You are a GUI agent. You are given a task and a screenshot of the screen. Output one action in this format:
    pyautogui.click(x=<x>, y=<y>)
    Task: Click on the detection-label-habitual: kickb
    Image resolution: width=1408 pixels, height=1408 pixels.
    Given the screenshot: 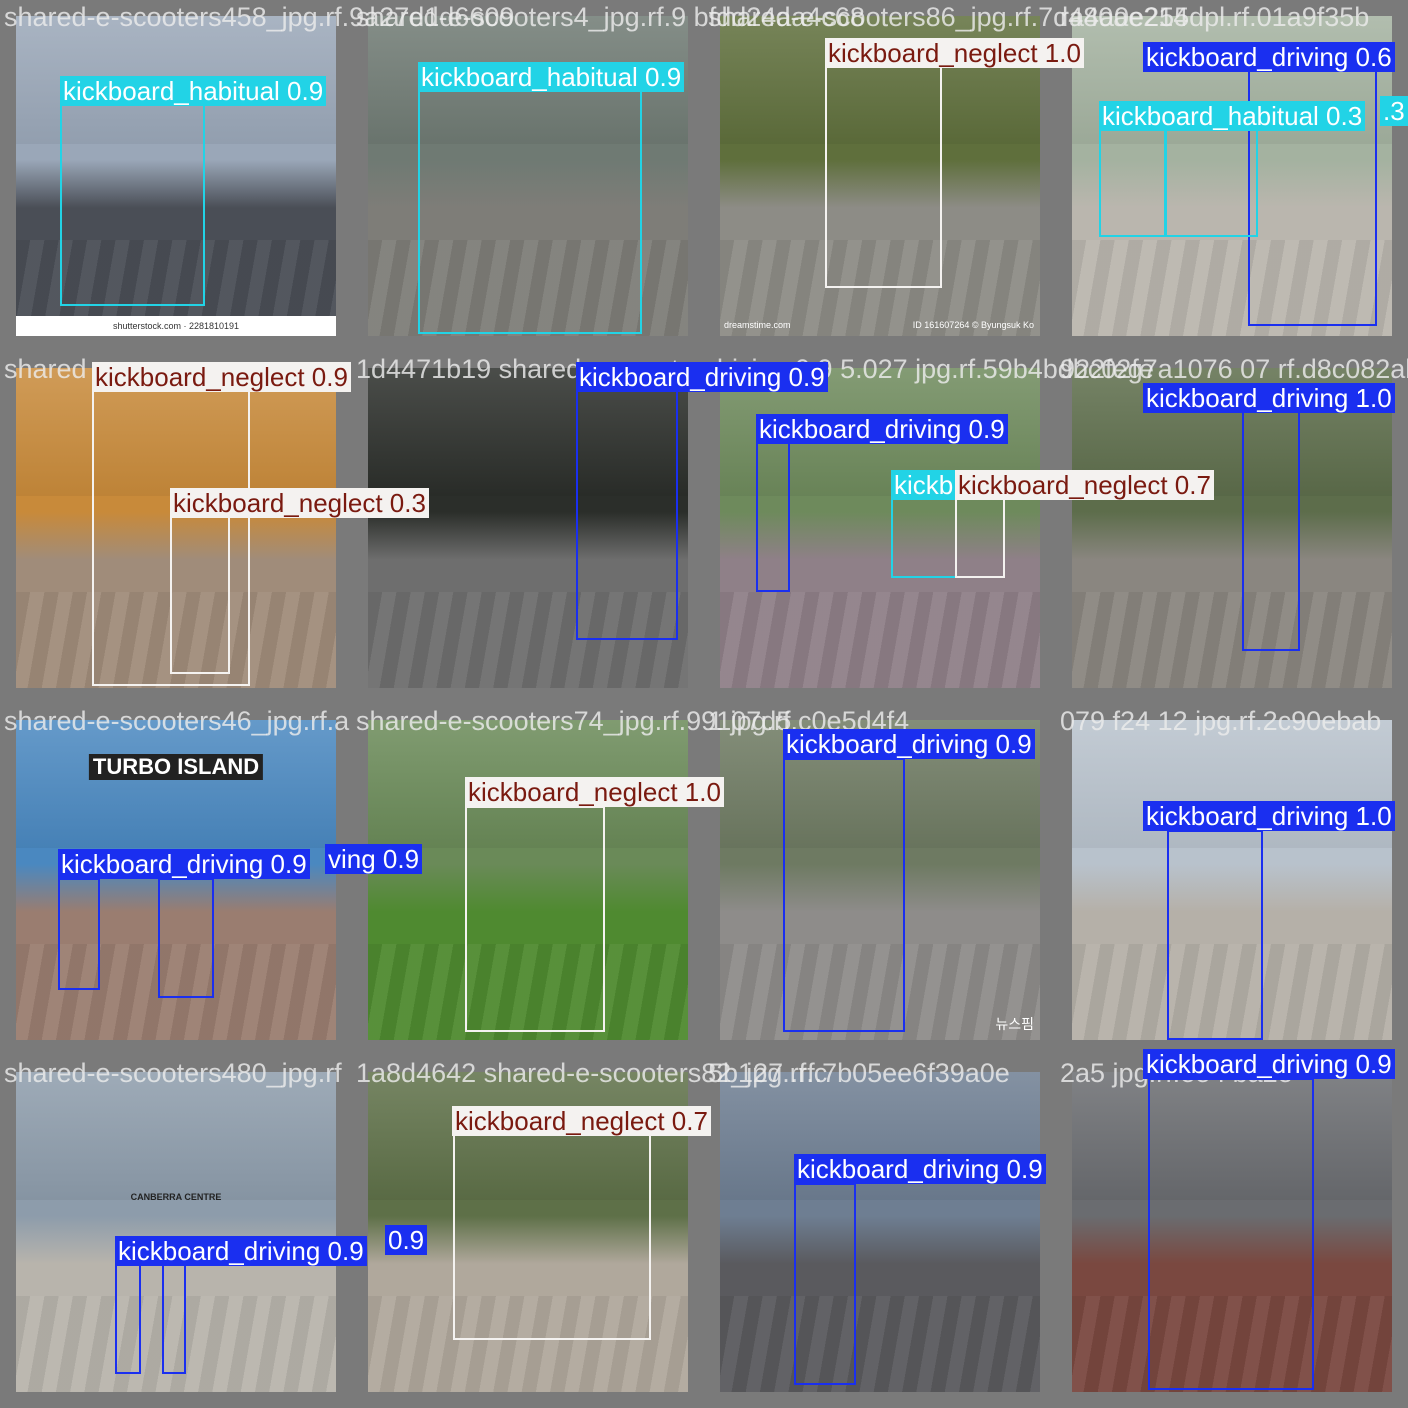 What is the action you would take?
    pyautogui.click(x=924, y=485)
    